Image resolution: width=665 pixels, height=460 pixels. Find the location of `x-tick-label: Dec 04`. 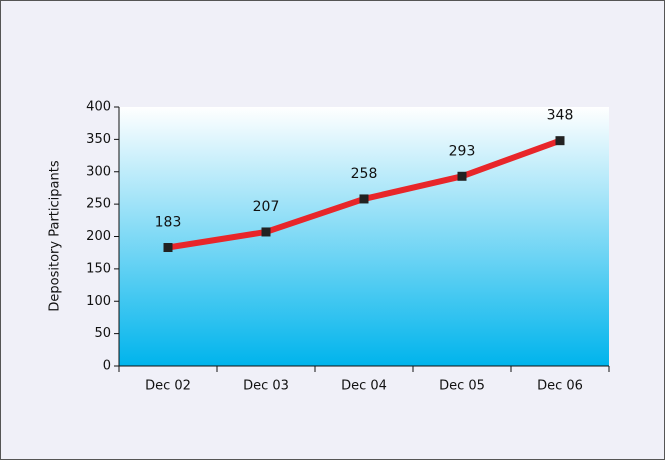

x-tick-label: Dec 04 is located at coordinates (364, 386).